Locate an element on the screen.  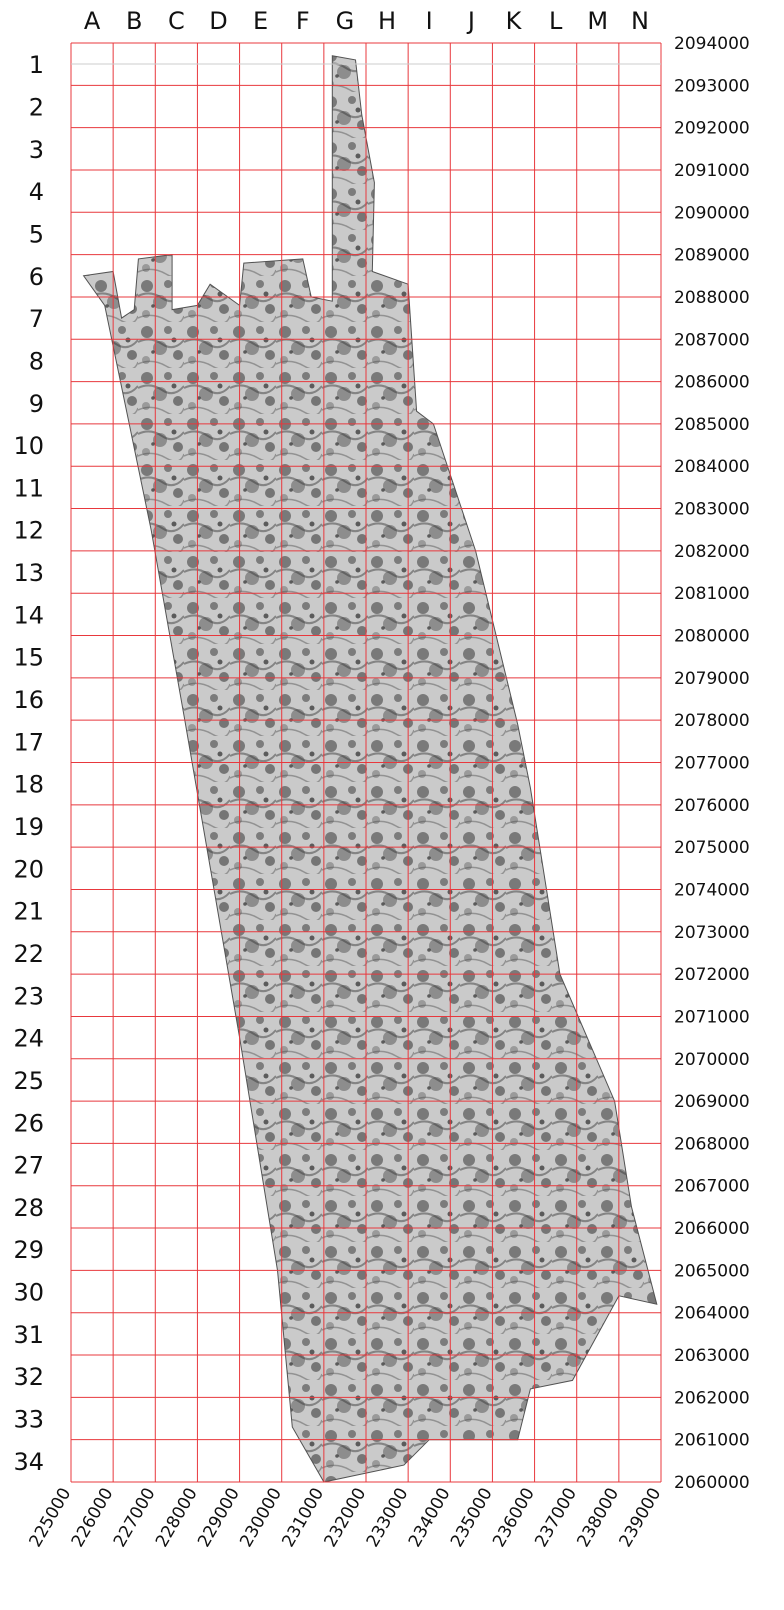
column-label: D is located at coordinates (218, 21).